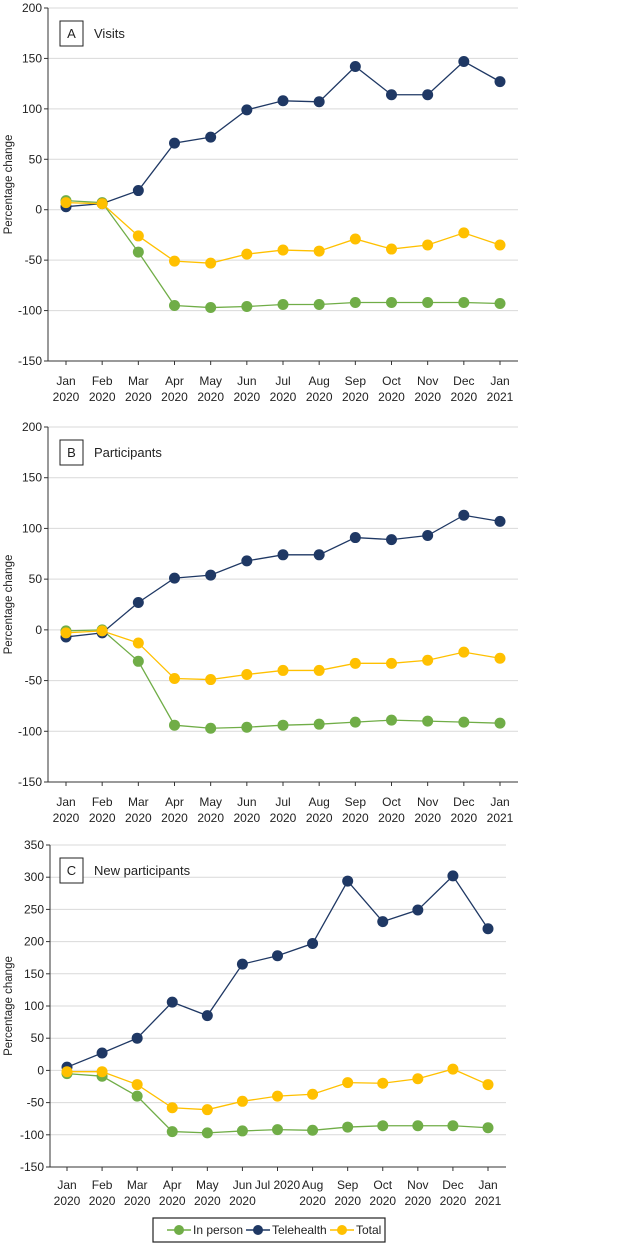 This screenshot has height=1248, width=635. I want to click on x-tick-label: Sep, so click(356, 381).